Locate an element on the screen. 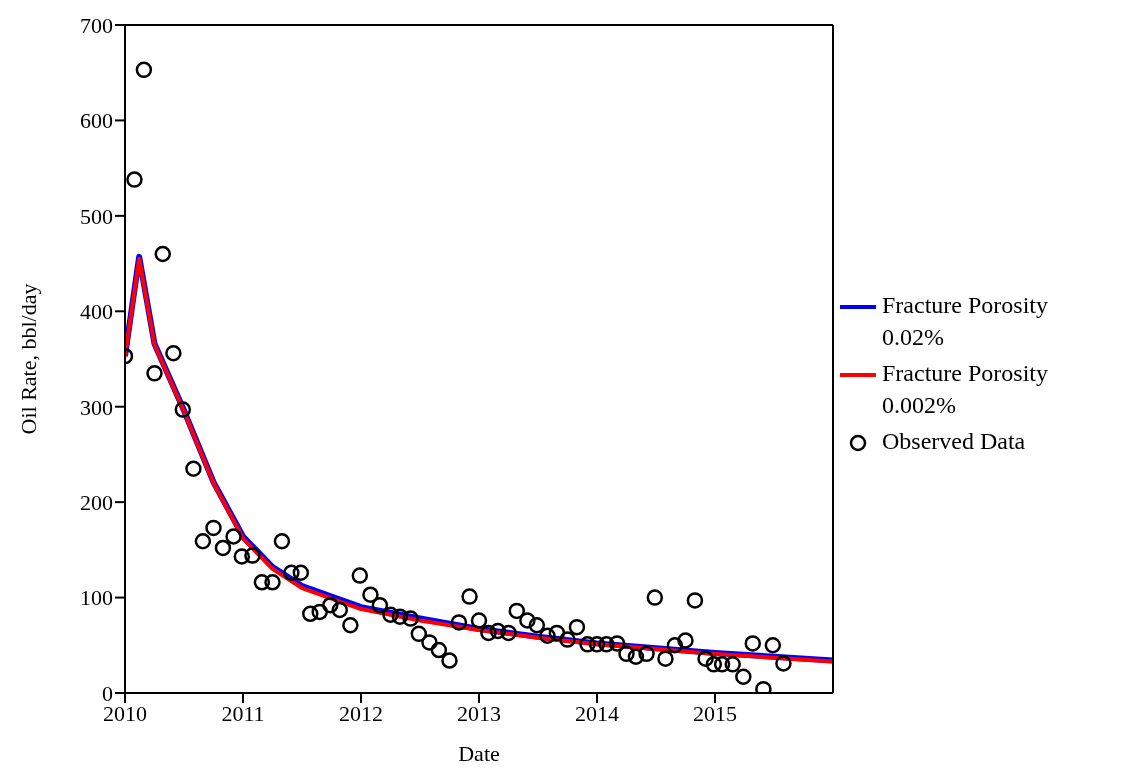  legend-label: Fracture Porosity 0.002% is located at coordinates (965, 389).